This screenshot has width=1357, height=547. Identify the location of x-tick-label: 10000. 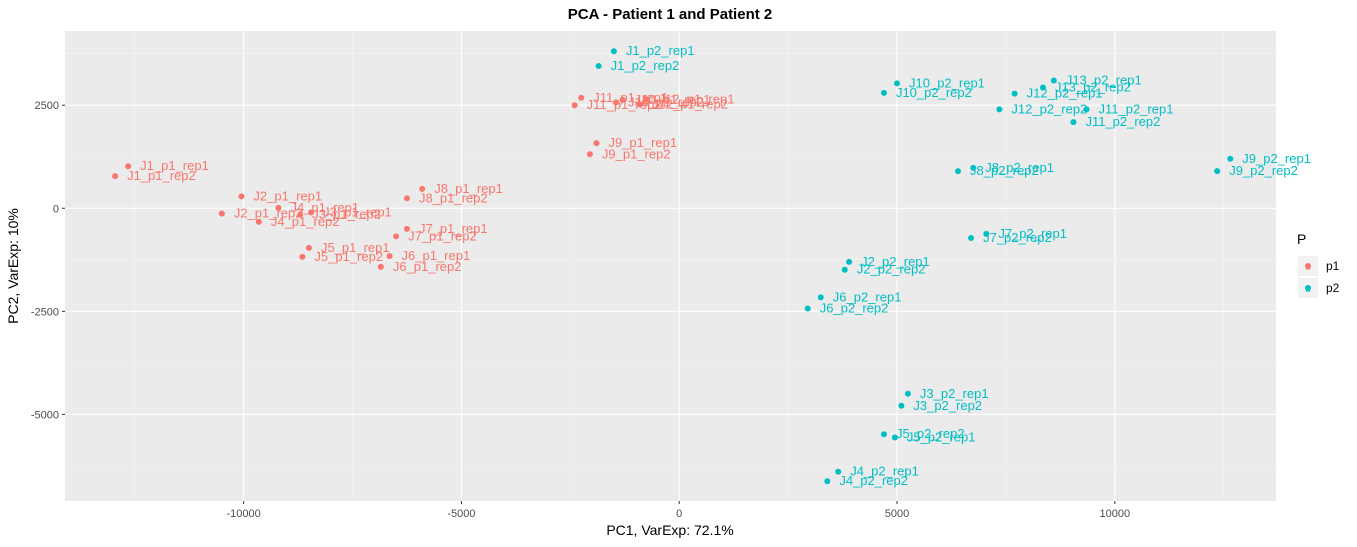
(1115, 514).